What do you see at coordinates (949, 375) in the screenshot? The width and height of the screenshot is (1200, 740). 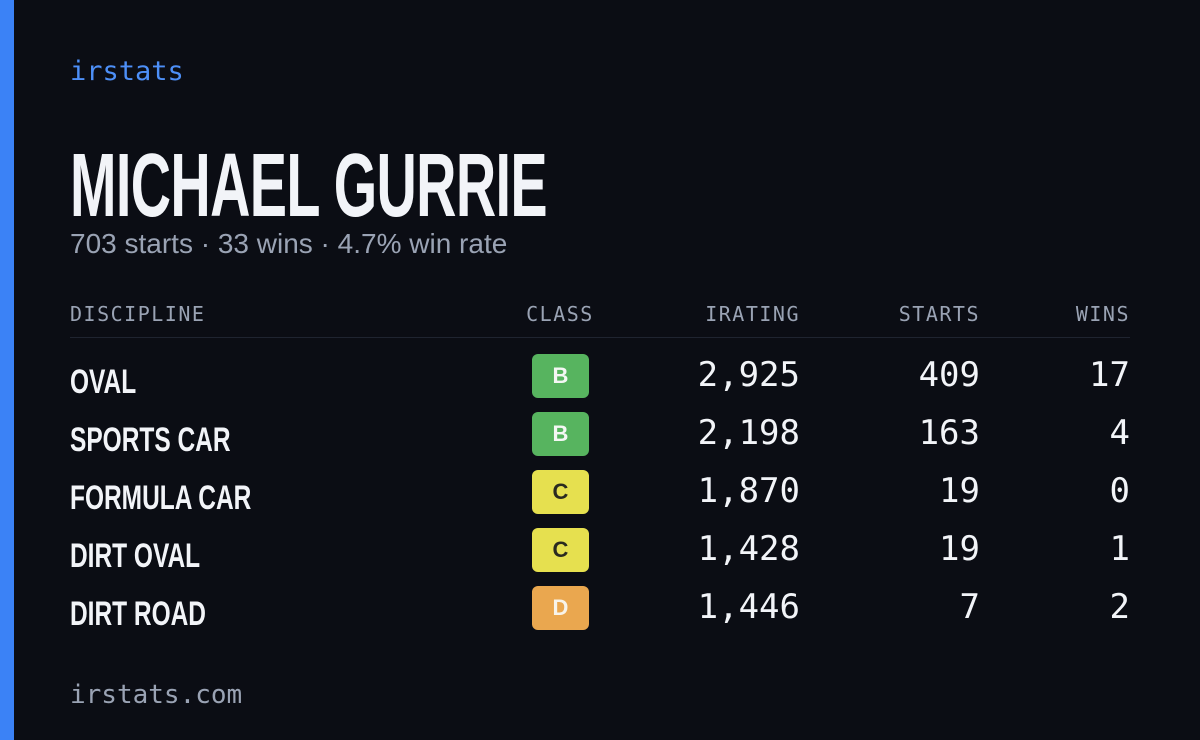 I see `starts: 409` at bounding box center [949, 375].